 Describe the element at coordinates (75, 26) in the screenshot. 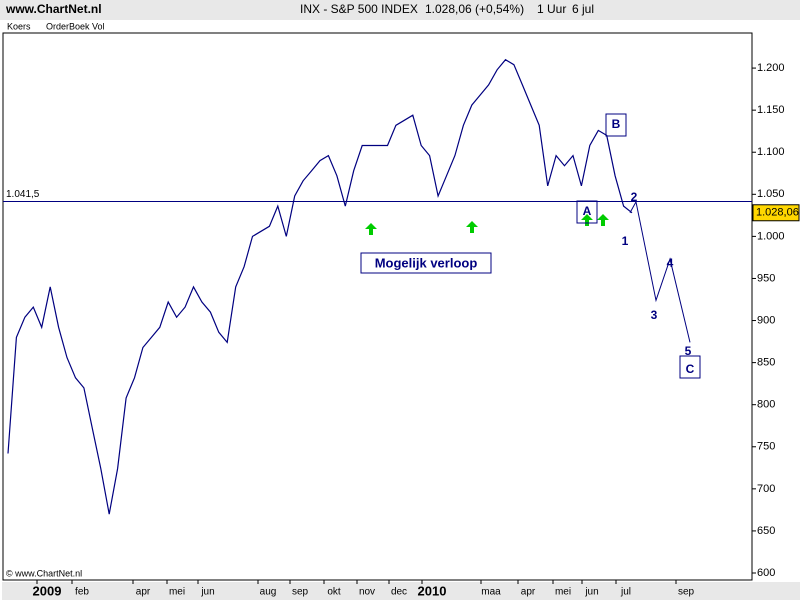

I see `tab: OrderBoek Vol` at that location.